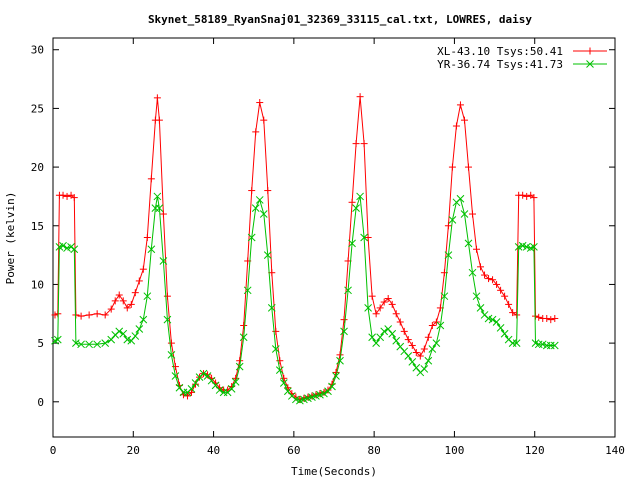 The width and height of the screenshot is (640, 480). I want to click on y-tick-label: 15, so click(37, 226).